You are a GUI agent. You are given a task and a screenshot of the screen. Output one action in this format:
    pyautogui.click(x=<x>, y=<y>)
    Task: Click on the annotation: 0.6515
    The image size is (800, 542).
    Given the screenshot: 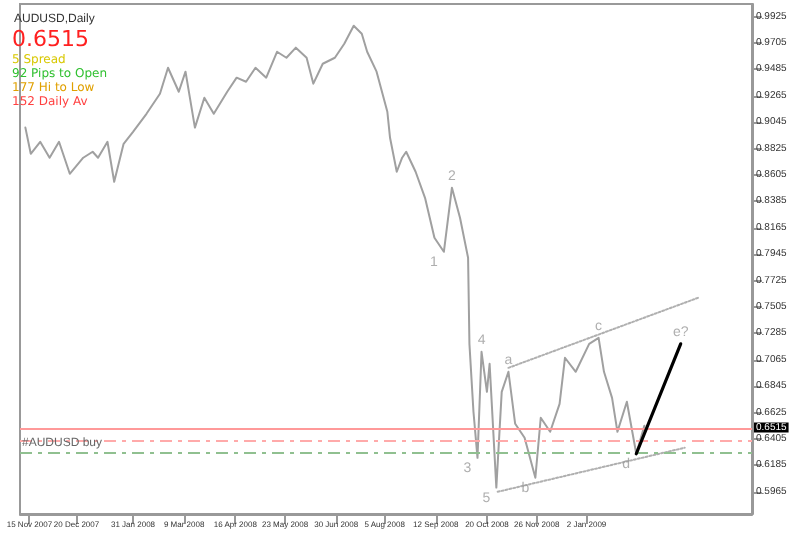 What is the action you would take?
    pyautogui.click(x=50, y=39)
    